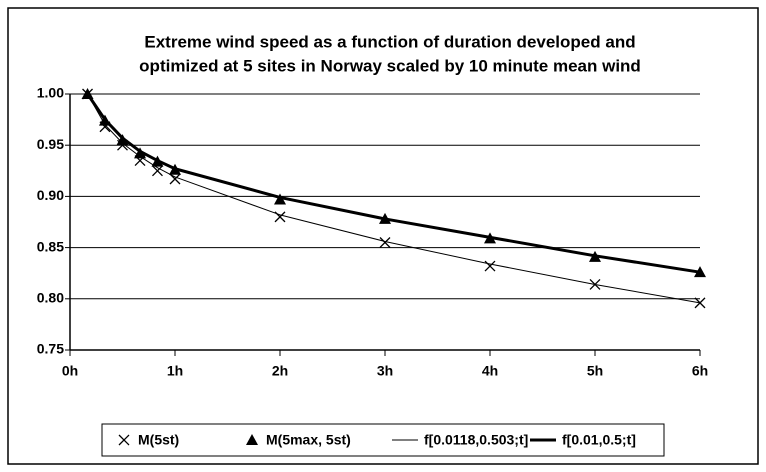 This screenshot has height=472, width=766. Describe the element at coordinates (599, 440) in the screenshot. I see `legend-label: f[0.01,0.5;t]` at that location.